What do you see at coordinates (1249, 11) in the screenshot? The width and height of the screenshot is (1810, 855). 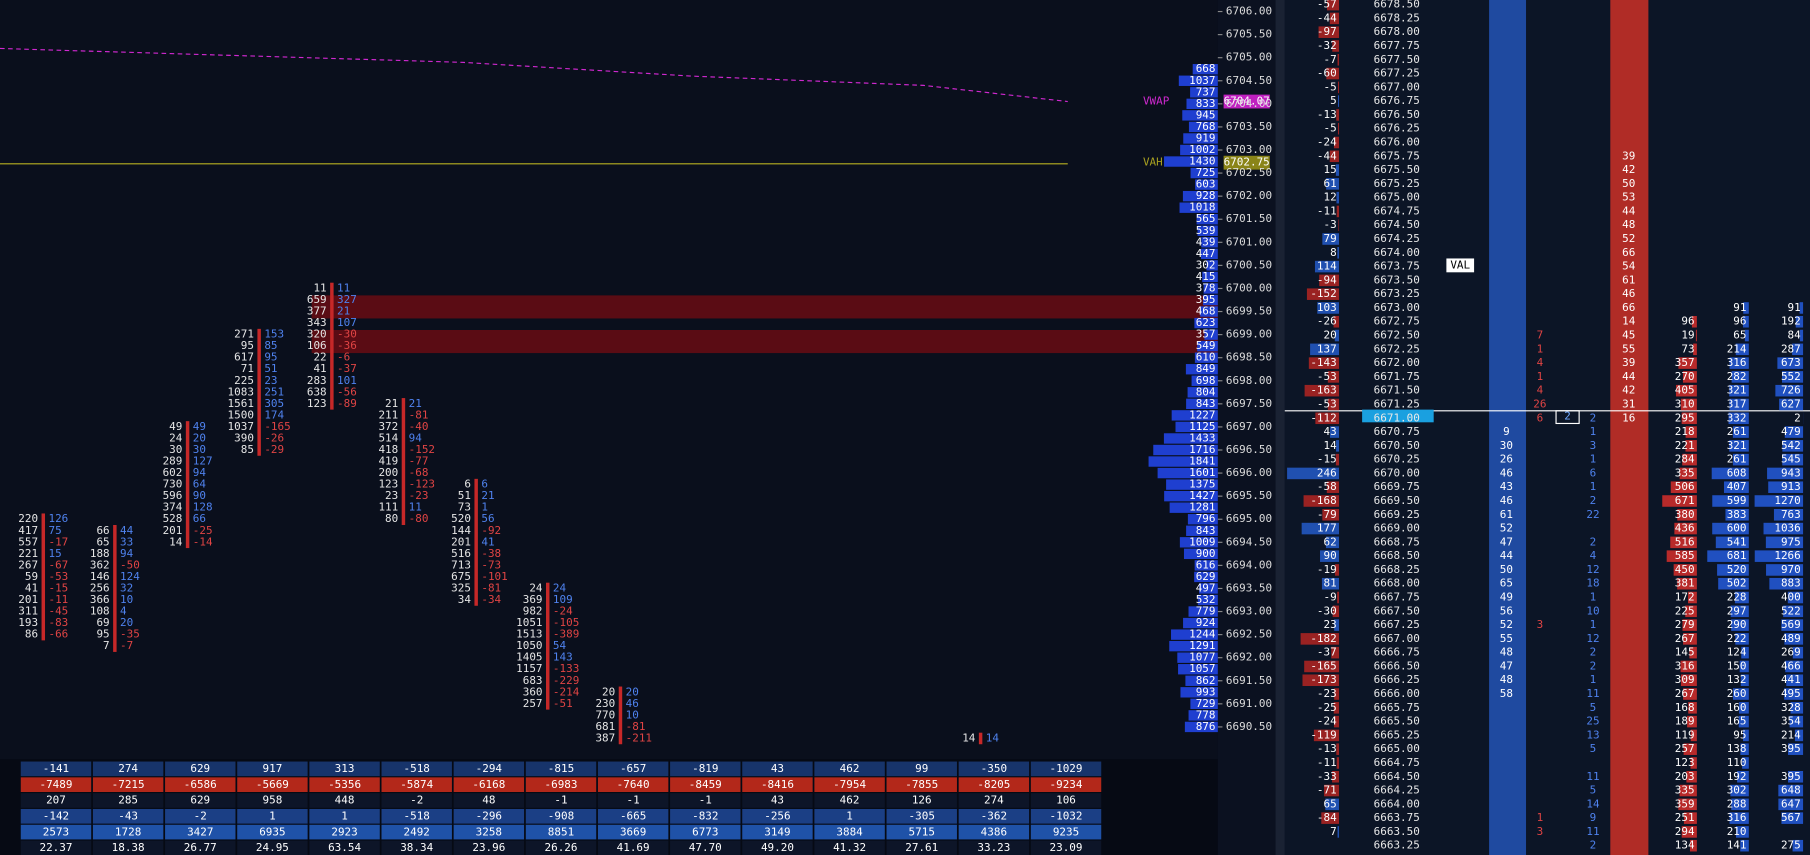 I see `price-label: 6706.00` at bounding box center [1249, 11].